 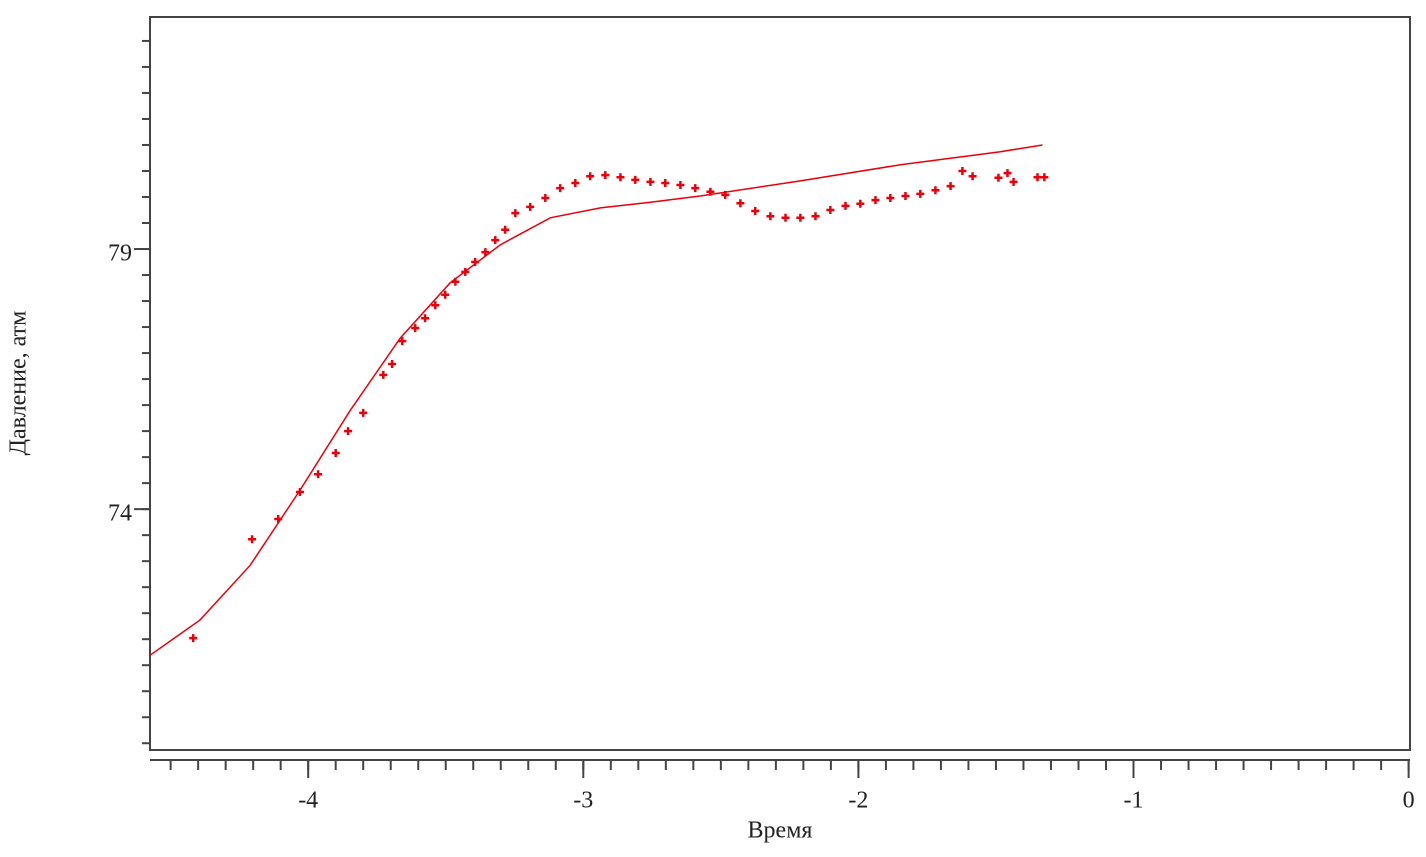 I want to click on y-tick-label: 74, so click(x=120, y=514).